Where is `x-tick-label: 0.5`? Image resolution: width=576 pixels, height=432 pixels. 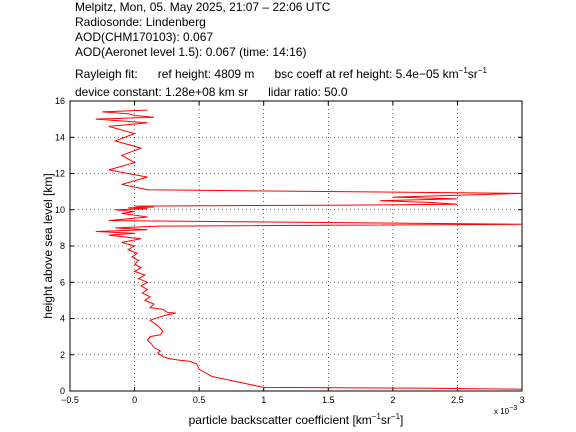
x-tick-label: 0.5 is located at coordinates (199, 400).